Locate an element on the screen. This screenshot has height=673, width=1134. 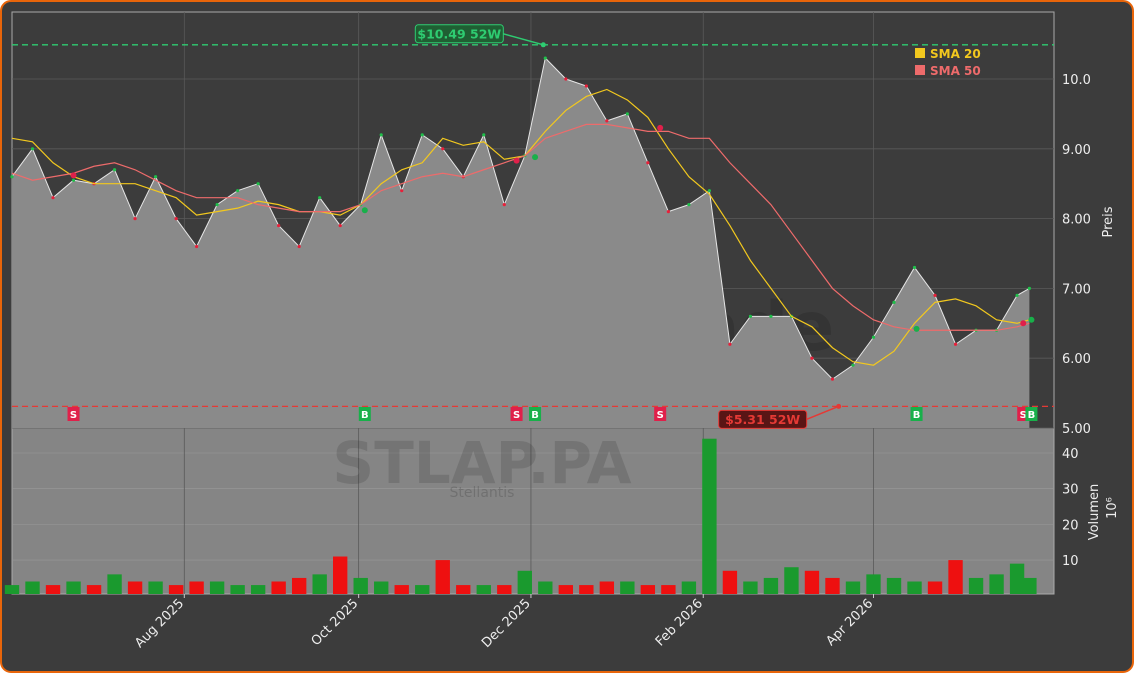
low_52w-arrowhead is located at coordinates (839, 406).